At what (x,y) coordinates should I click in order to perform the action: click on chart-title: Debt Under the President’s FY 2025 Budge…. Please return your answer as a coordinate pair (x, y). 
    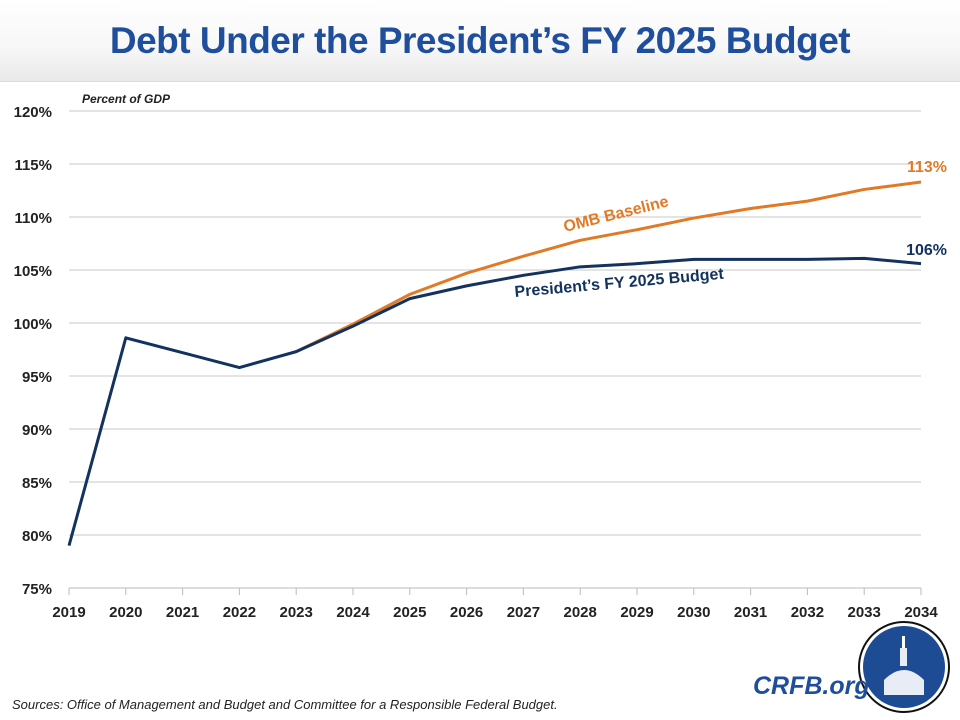
    Looking at the image, I should click on (480, 40).